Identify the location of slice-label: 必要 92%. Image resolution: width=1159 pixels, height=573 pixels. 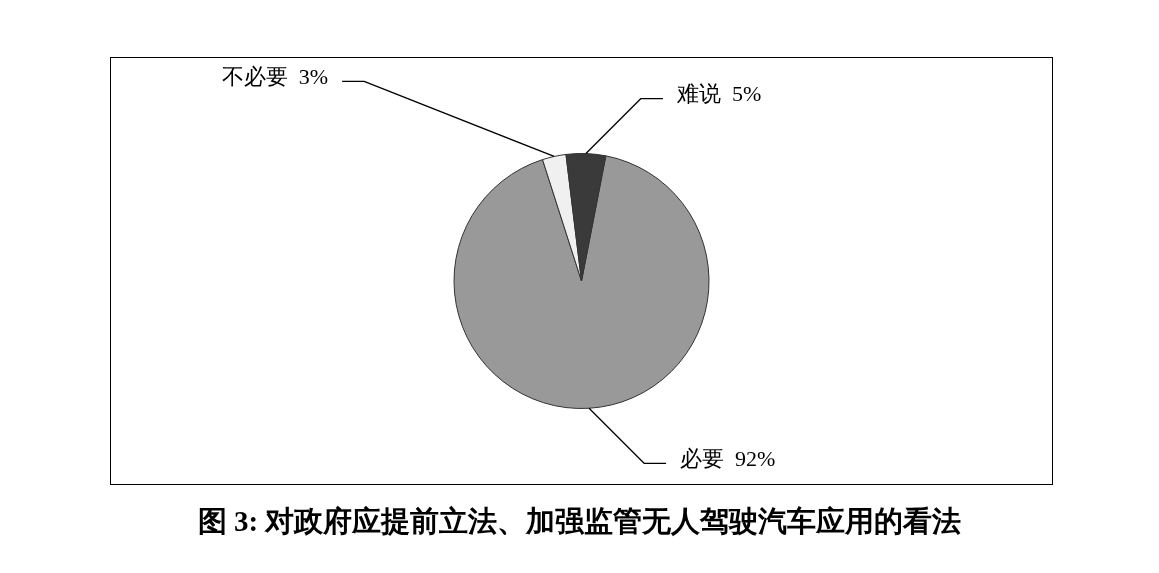
(728, 459).